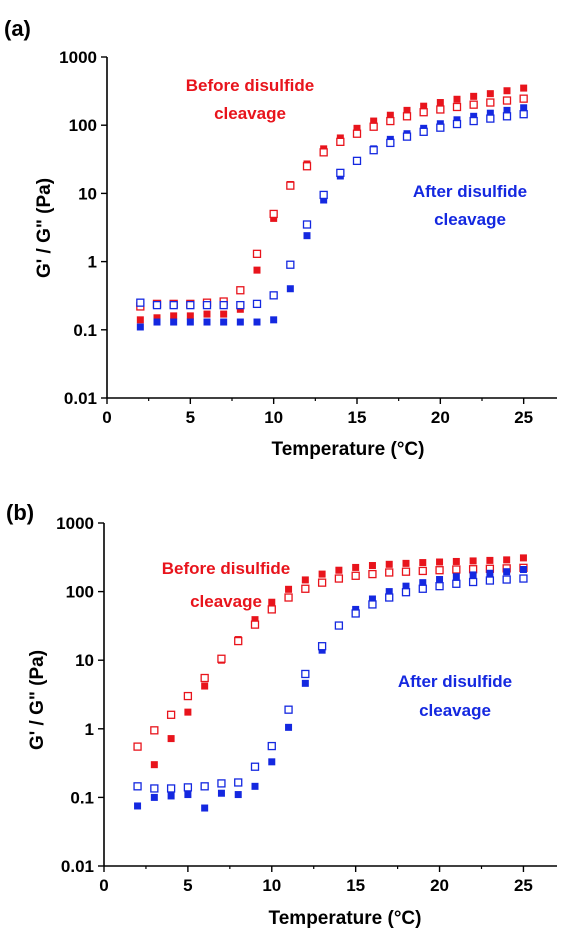  Describe the element at coordinates (87, 193) in the screenshot. I see `panel-a-y-tick-label: 10` at that location.